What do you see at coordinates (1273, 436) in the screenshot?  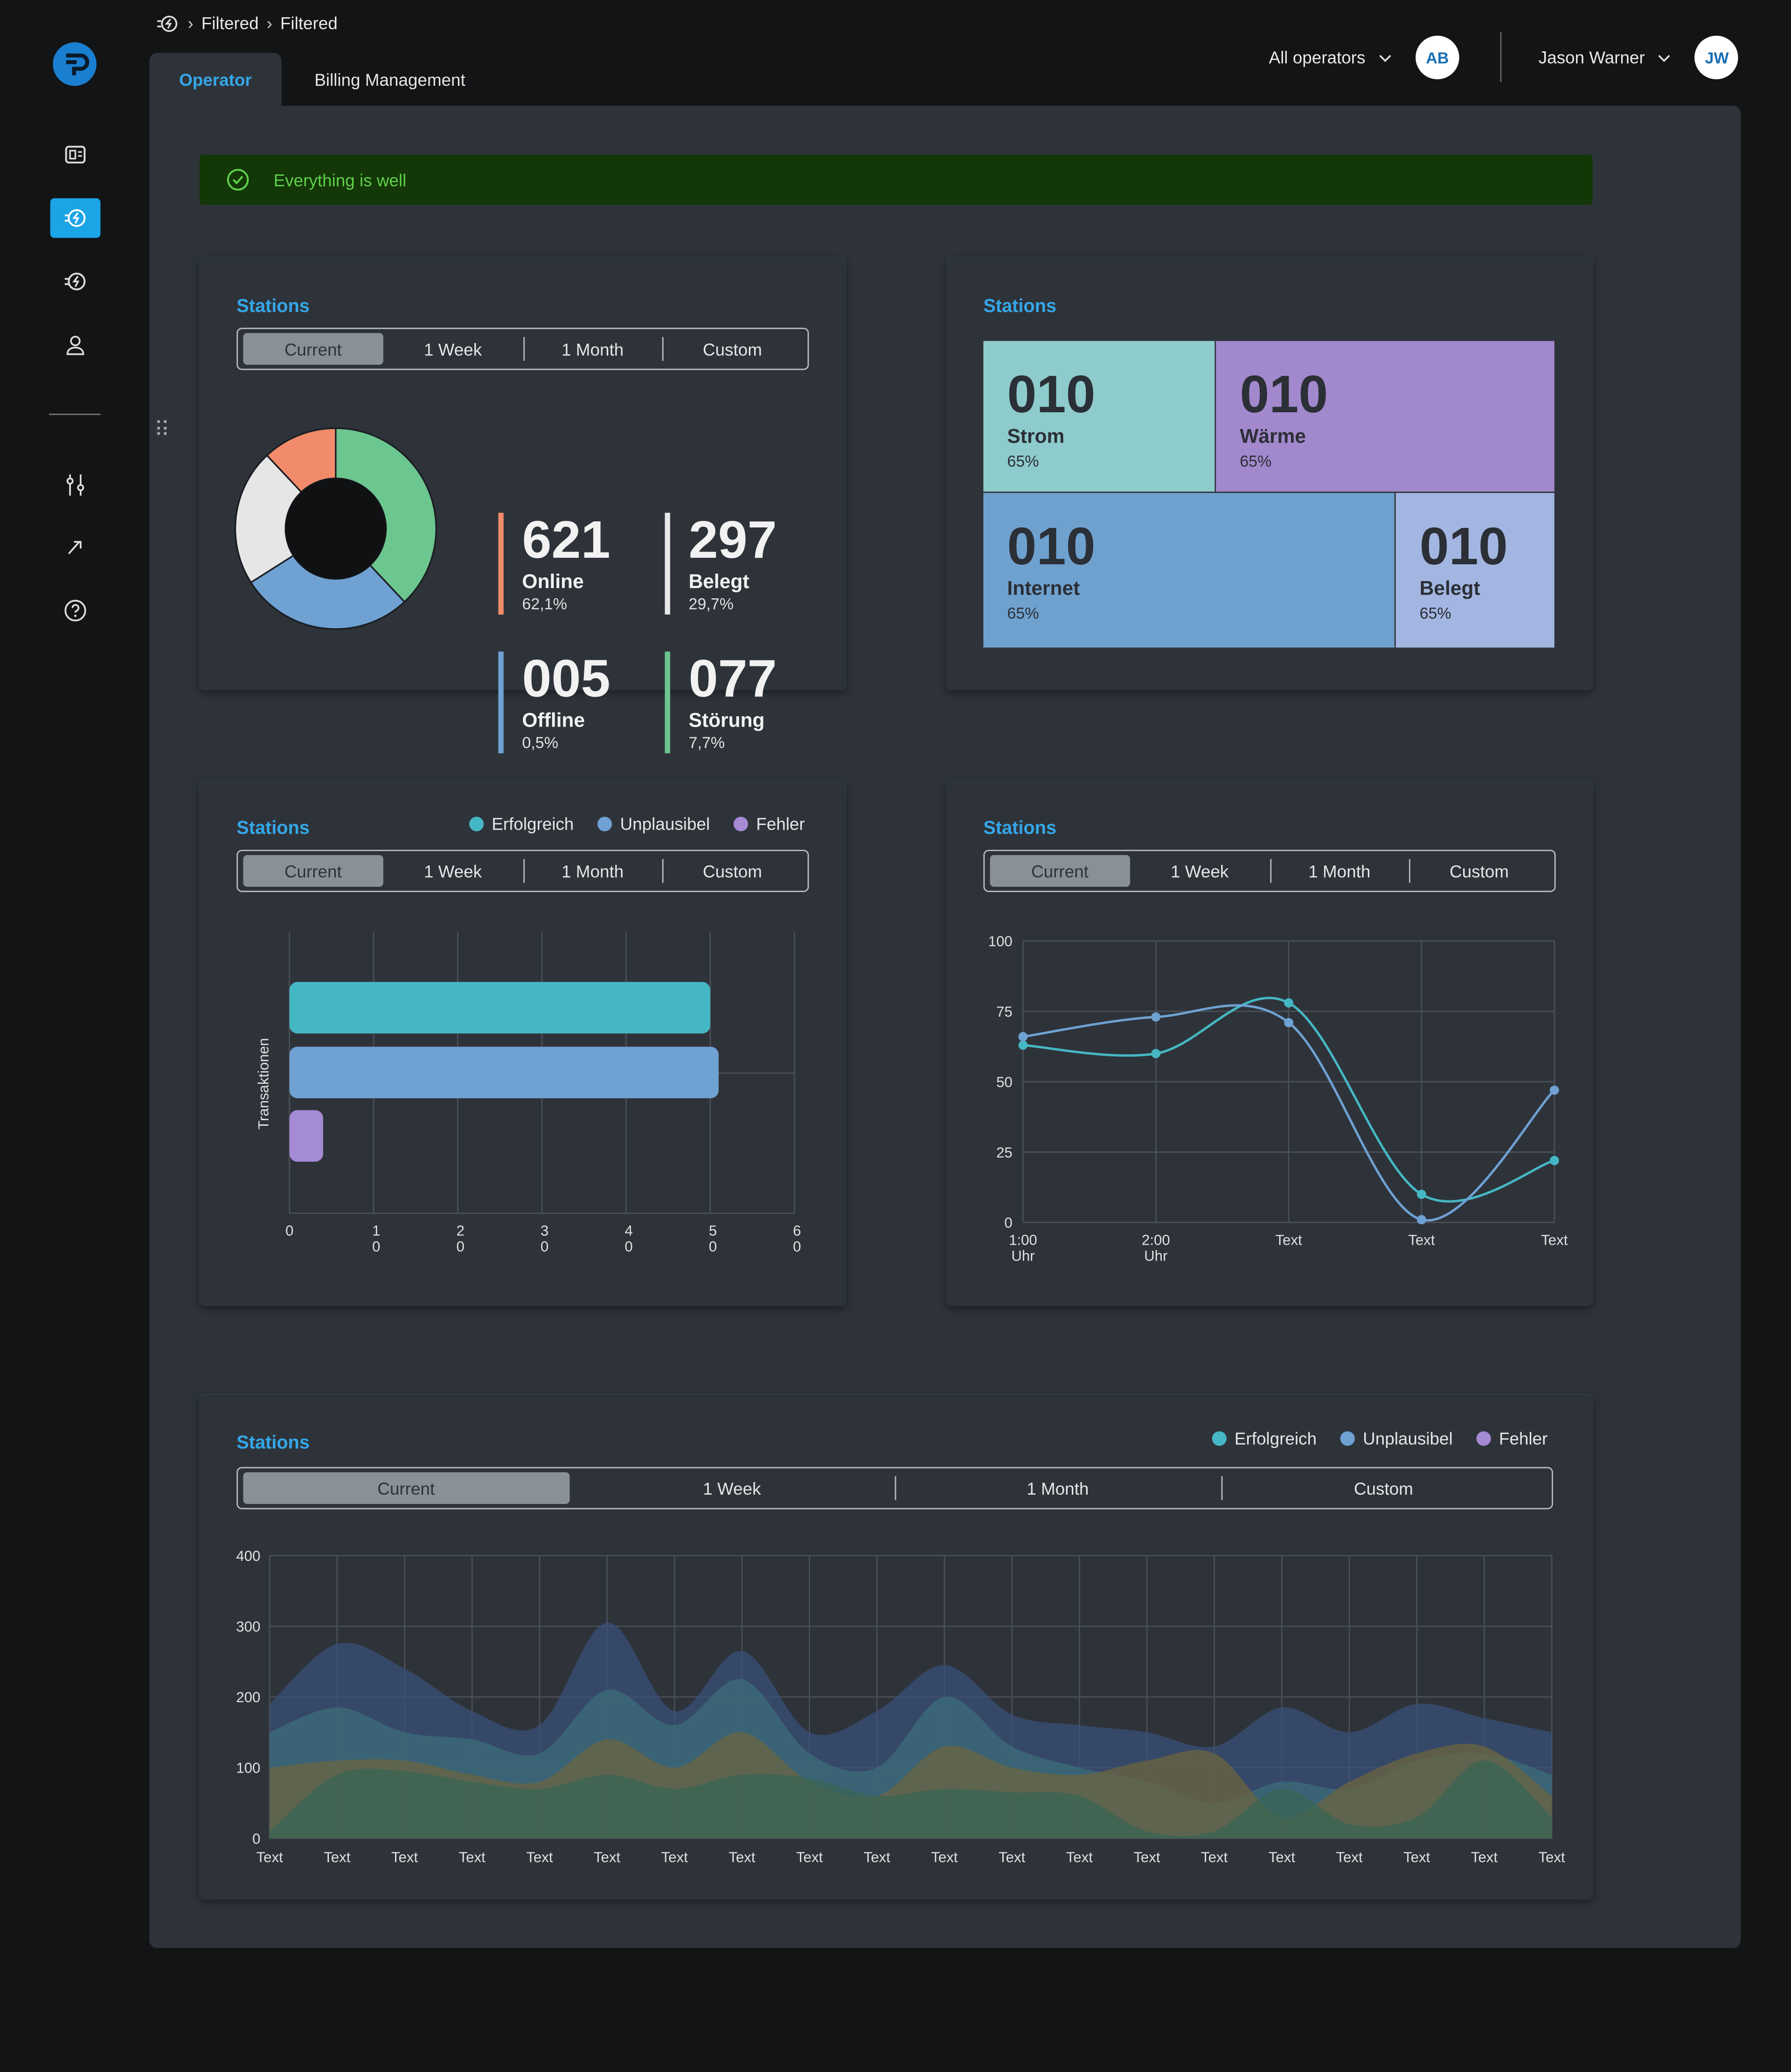 I see `tile-label: Wärme` at bounding box center [1273, 436].